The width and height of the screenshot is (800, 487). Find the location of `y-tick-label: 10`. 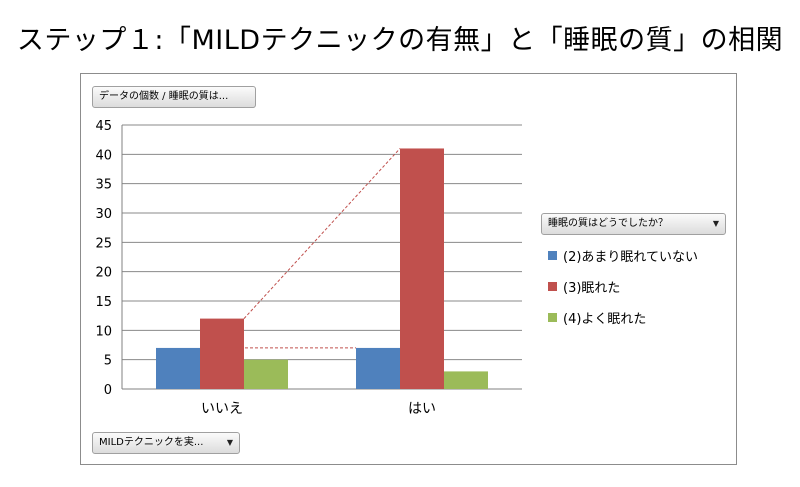

y-tick-label: 10 is located at coordinates (103, 331).